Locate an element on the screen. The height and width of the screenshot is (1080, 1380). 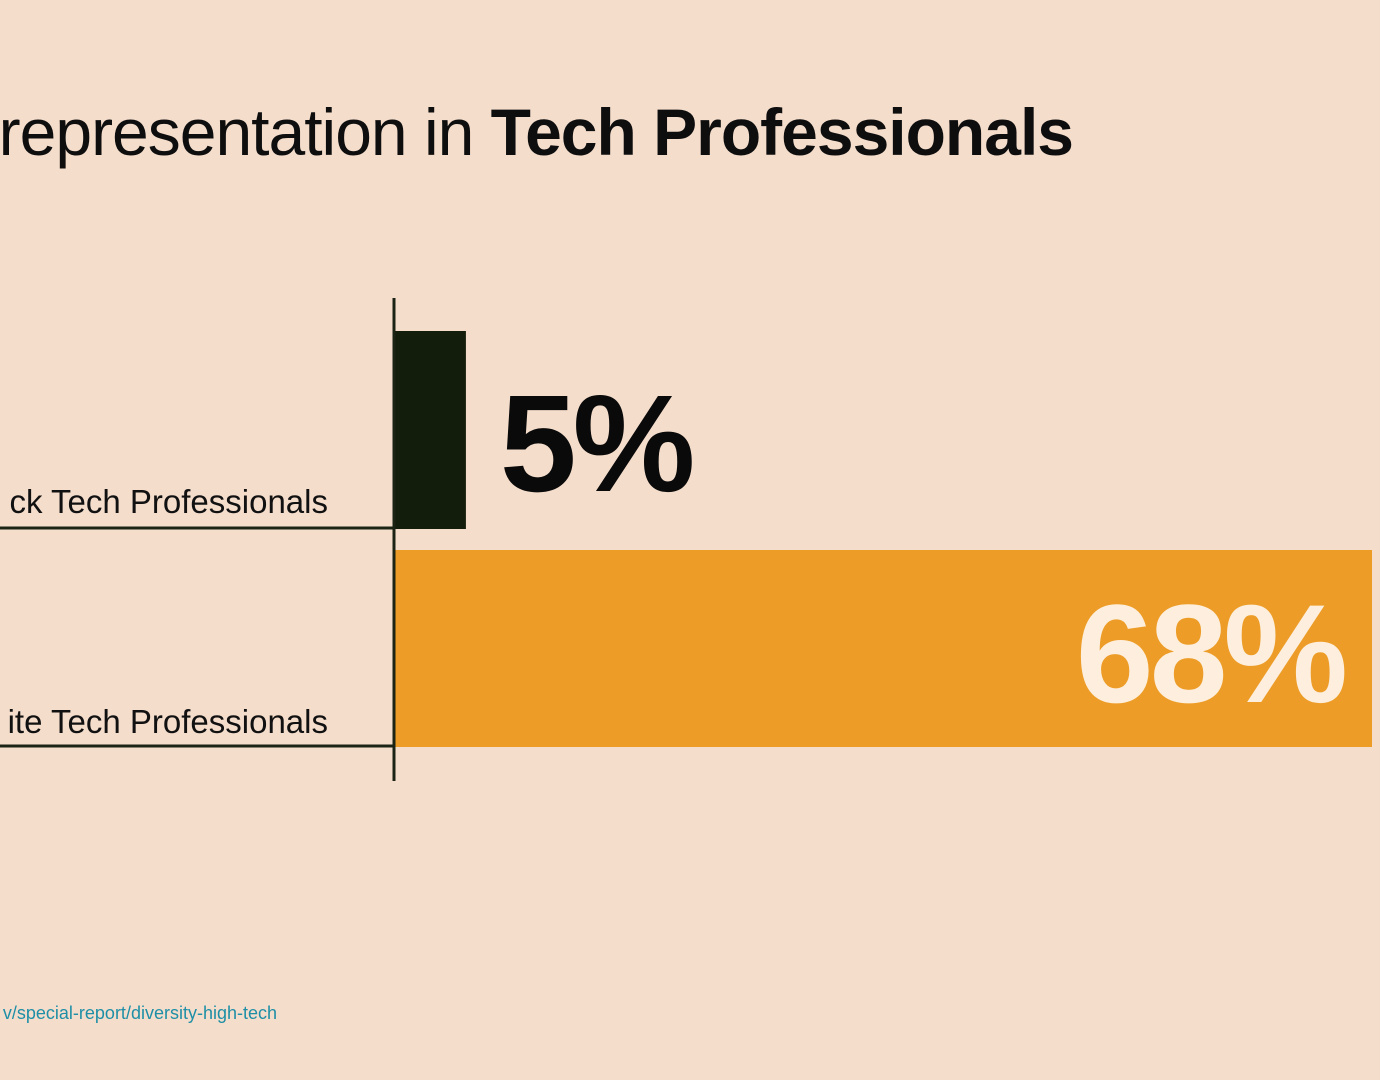
source-link: v/special-report/diversity-high-tech is located at coordinates (139, 1013).